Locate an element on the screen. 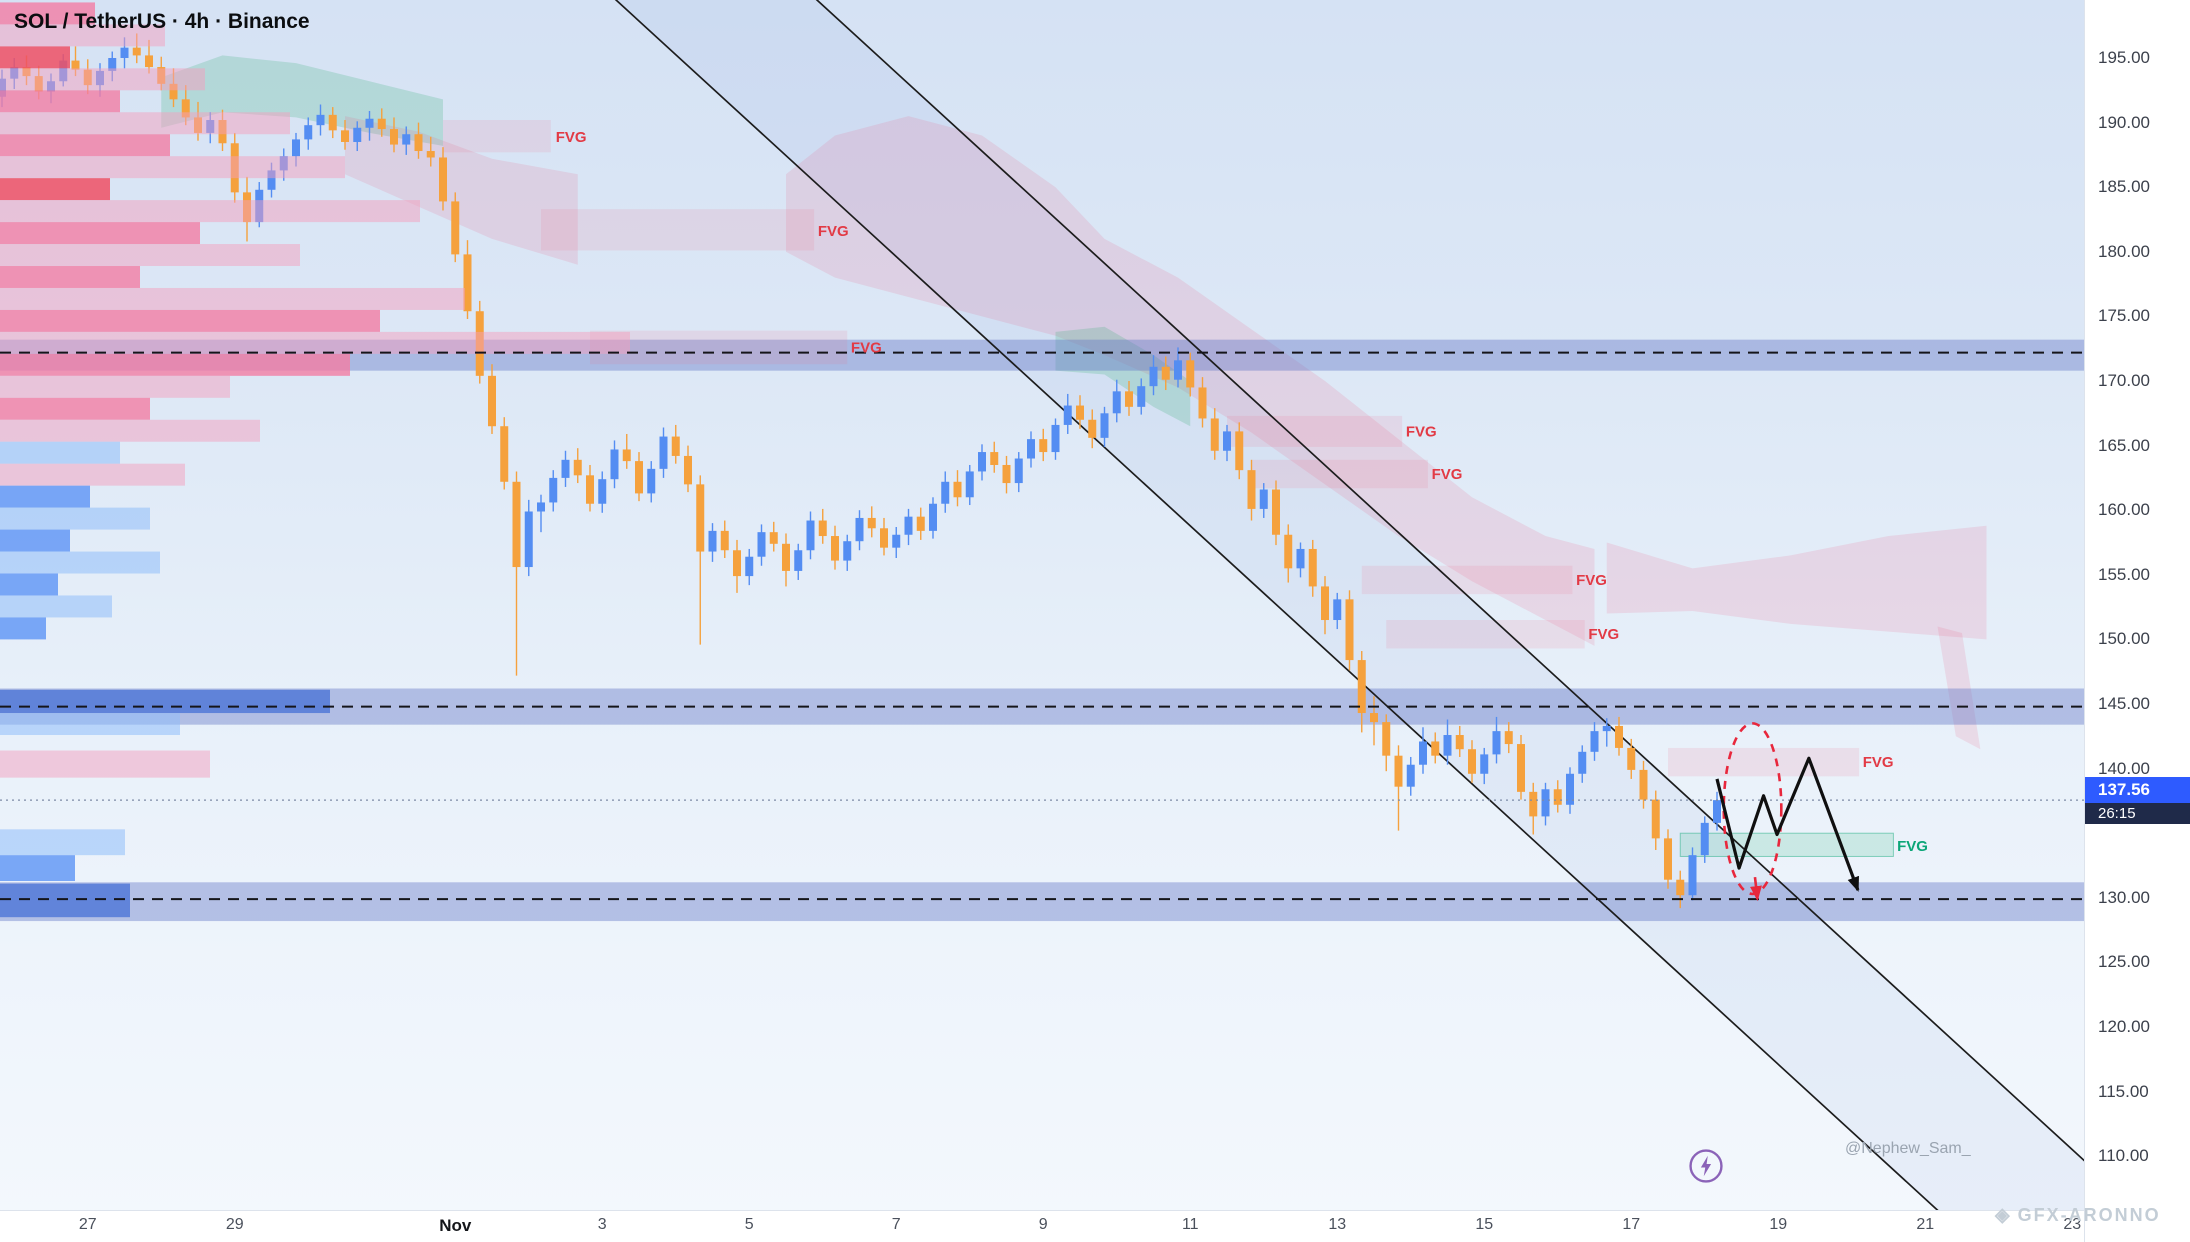 This screenshot has height=1242, width=2190. price-badge: 137.56 26:15 is located at coordinates (2137, 801).